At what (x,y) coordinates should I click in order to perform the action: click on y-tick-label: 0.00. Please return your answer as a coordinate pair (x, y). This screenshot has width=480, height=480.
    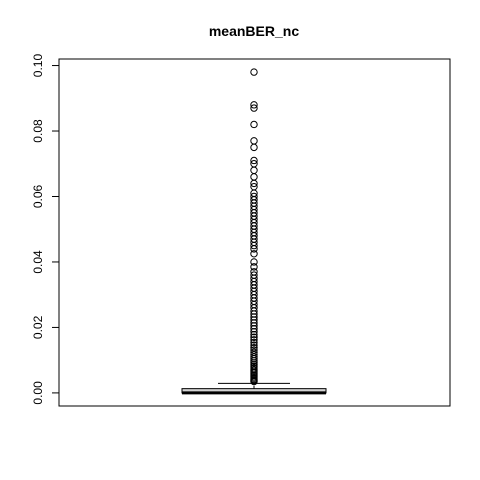
    Looking at the image, I should click on (38, 393).